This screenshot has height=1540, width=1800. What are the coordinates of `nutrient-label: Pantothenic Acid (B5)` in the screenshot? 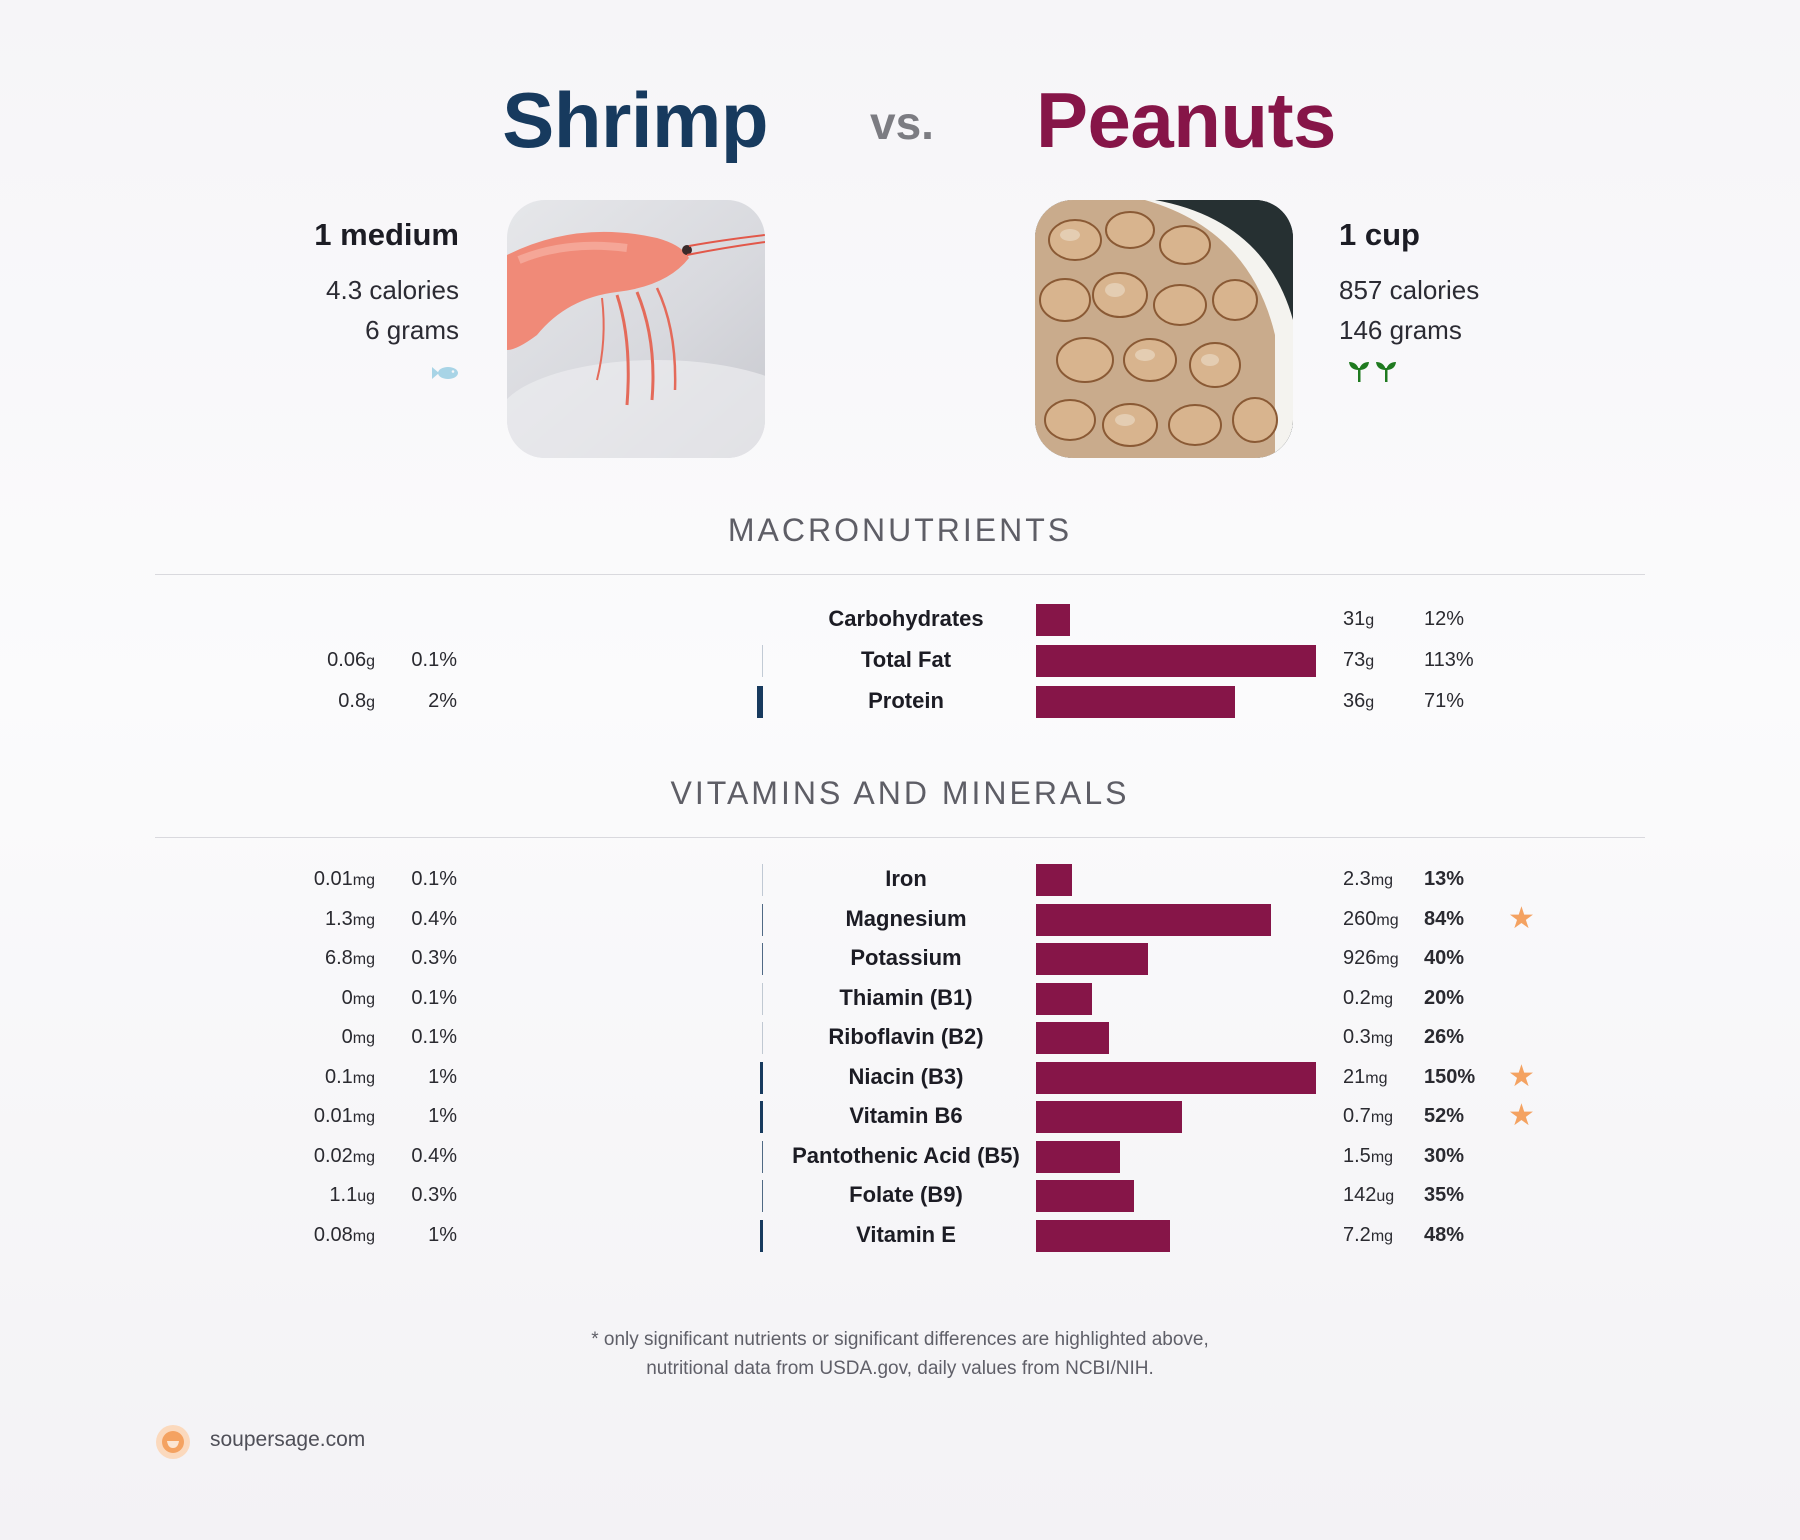 It's located at (906, 1155).